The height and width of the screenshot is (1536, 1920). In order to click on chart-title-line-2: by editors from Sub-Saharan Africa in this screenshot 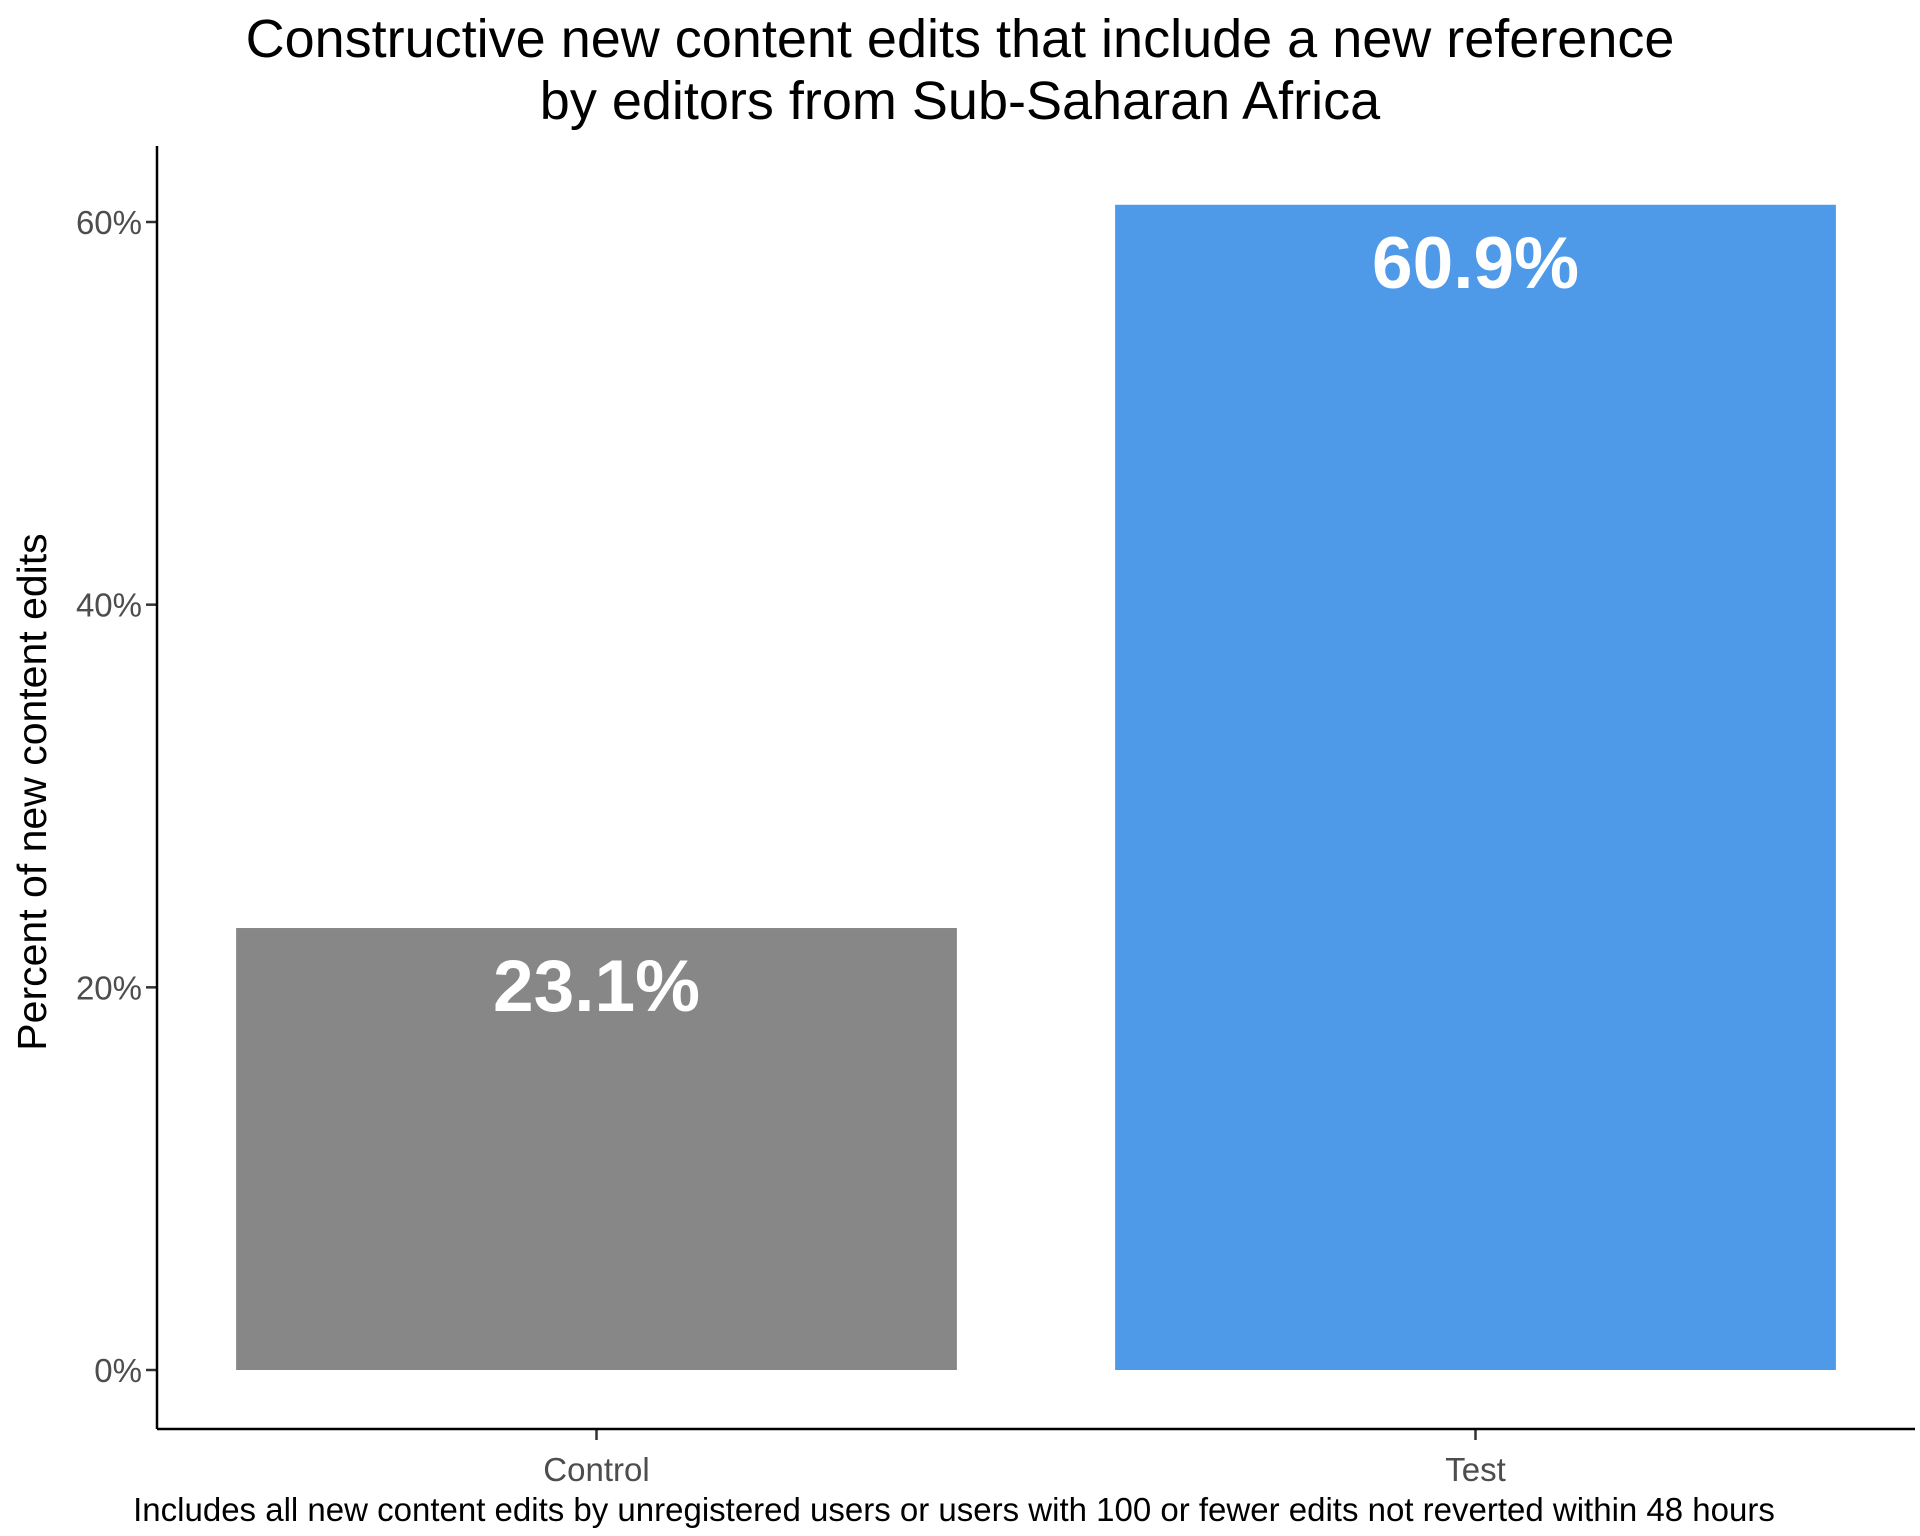, I will do `click(960, 101)`.